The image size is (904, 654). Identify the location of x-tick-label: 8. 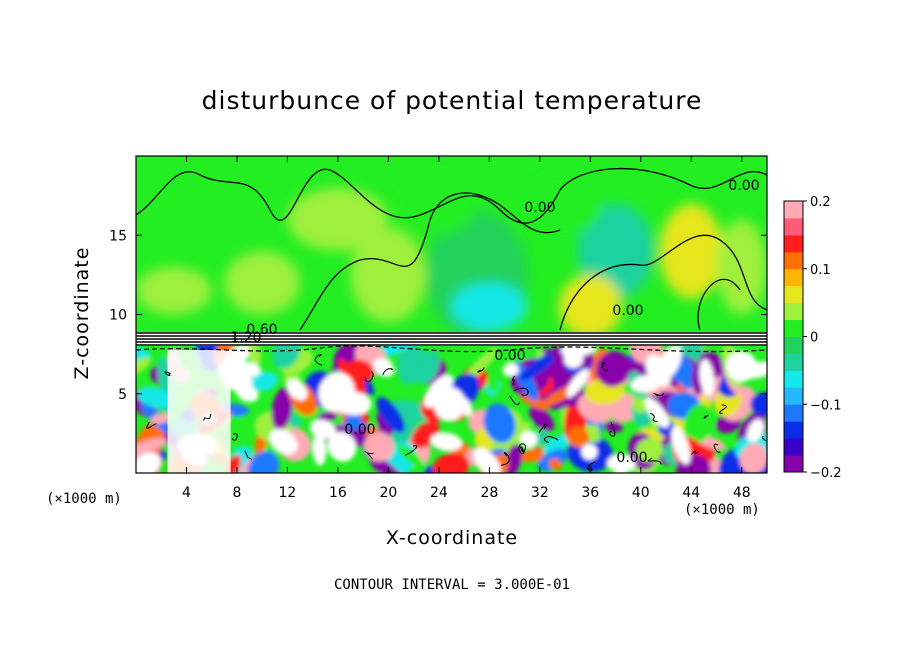
(236, 493).